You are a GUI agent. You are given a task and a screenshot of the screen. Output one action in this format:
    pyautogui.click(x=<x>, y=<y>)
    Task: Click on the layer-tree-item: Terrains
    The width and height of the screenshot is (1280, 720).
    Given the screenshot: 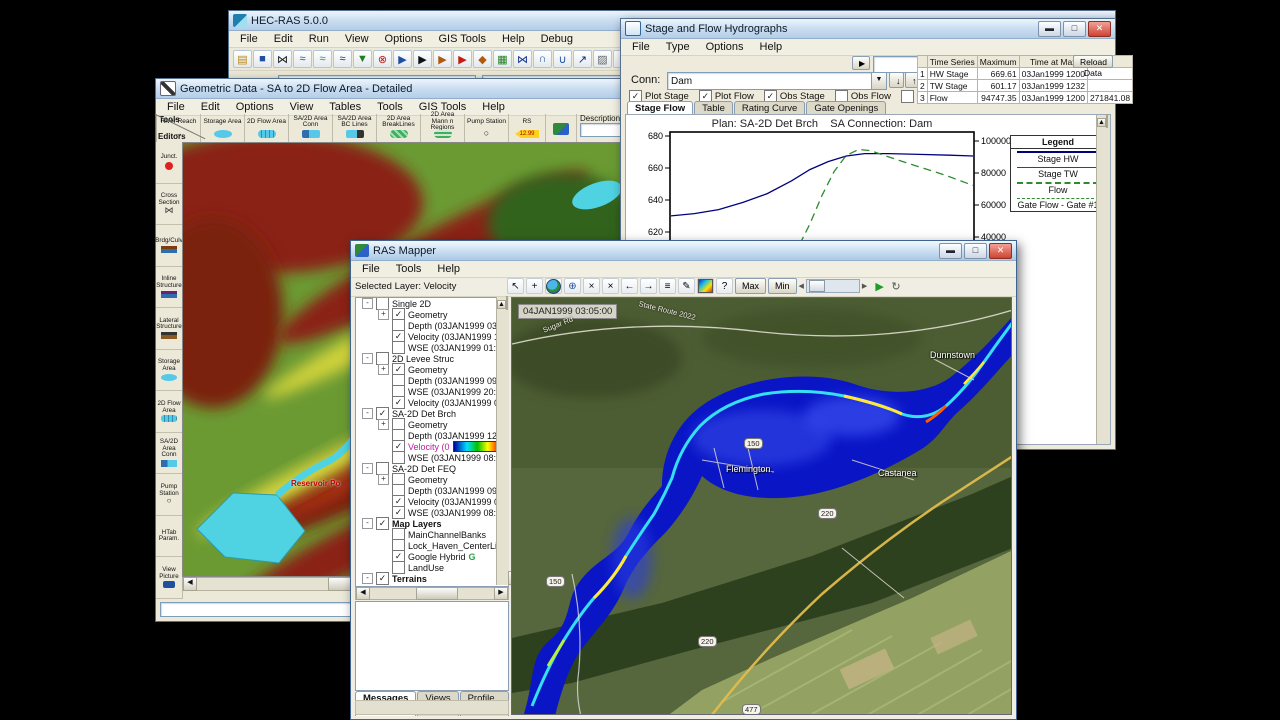 What is the action you would take?
    pyautogui.click(x=432, y=578)
    